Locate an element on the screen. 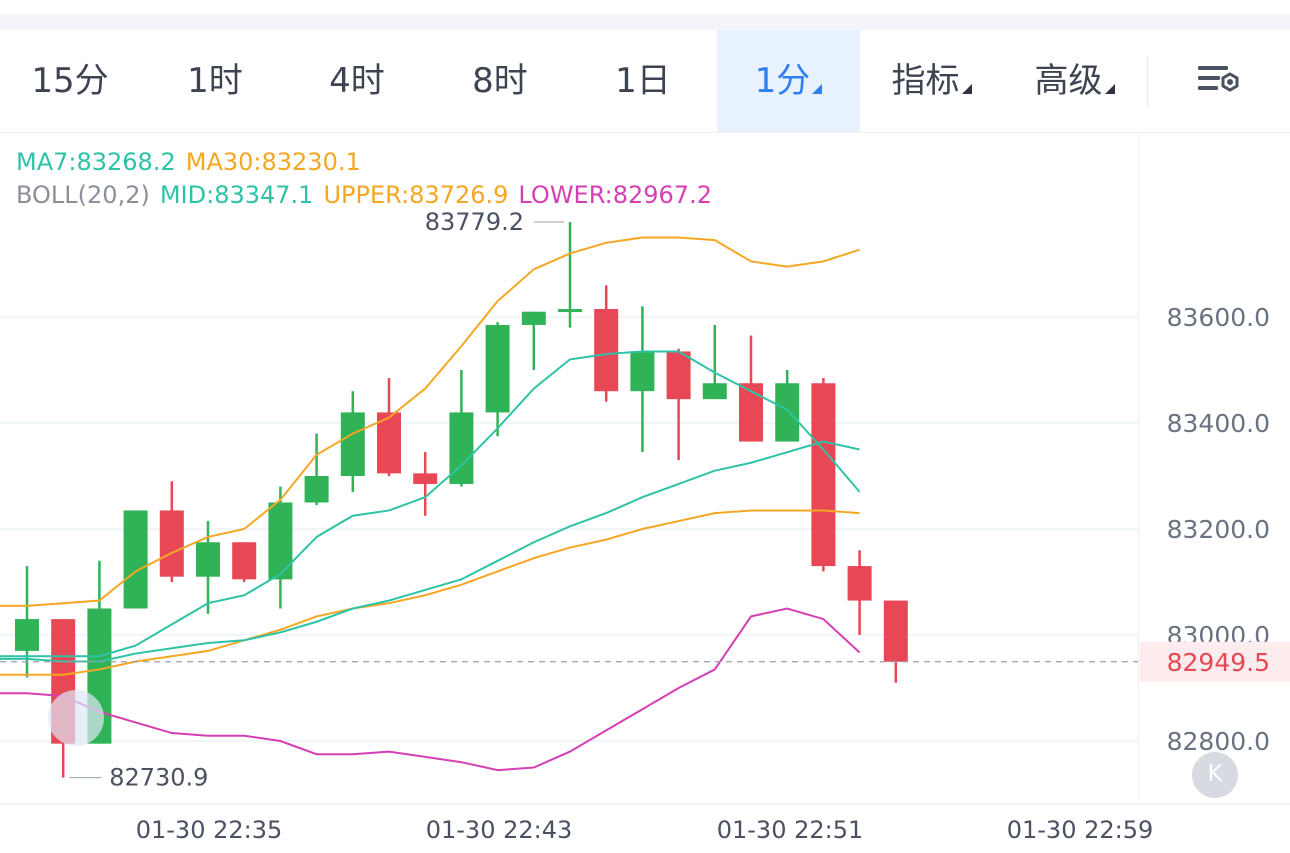 The width and height of the screenshot is (1290, 853). tab-indicators-dropdown: 指标 is located at coordinates (931, 81).